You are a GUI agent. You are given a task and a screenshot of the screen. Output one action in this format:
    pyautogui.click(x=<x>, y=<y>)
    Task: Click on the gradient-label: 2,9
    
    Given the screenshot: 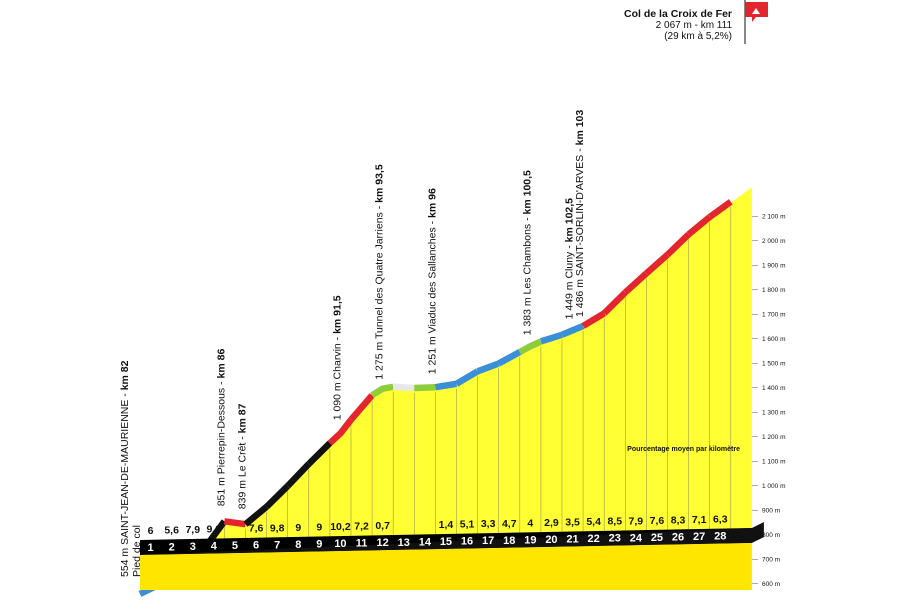 What is the action you would take?
    pyautogui.click(x=551, y=523)
    